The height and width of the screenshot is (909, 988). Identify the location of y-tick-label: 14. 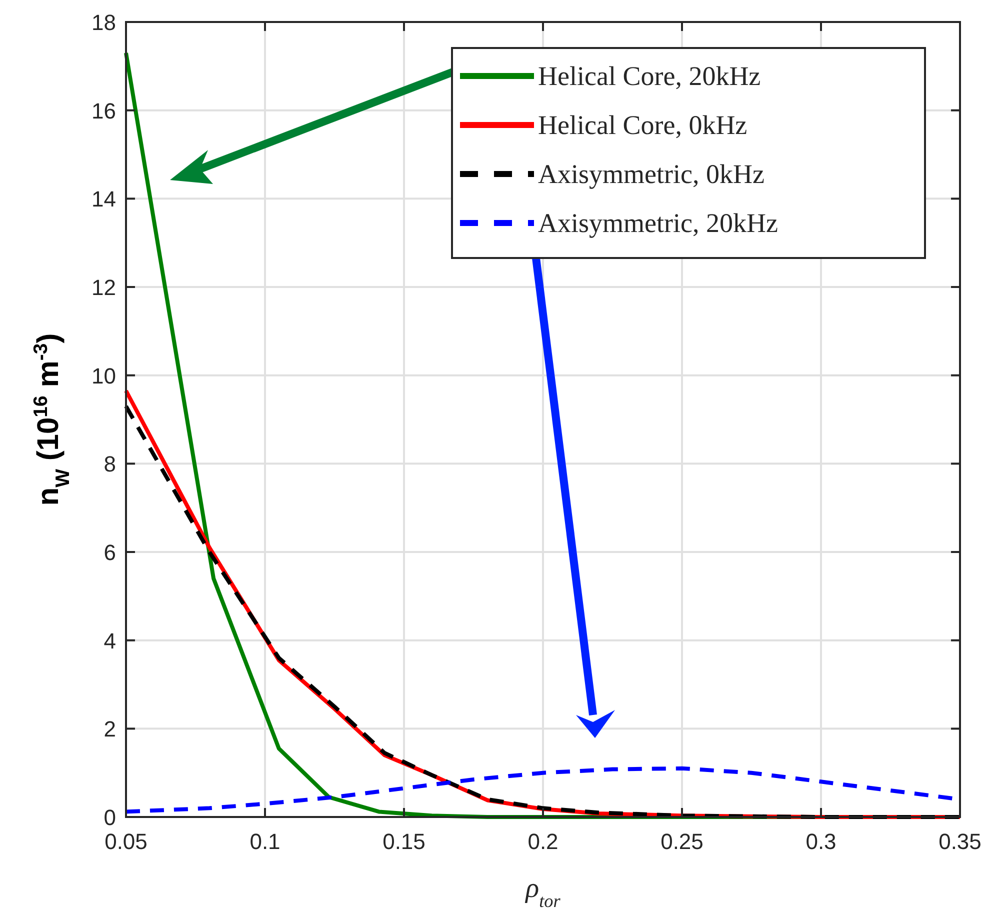
(104, 199).